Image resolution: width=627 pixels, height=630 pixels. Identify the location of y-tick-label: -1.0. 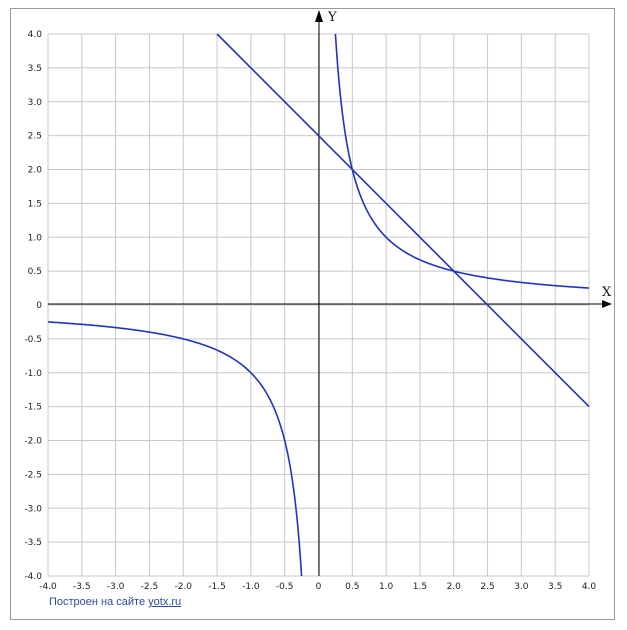
(33, 374).